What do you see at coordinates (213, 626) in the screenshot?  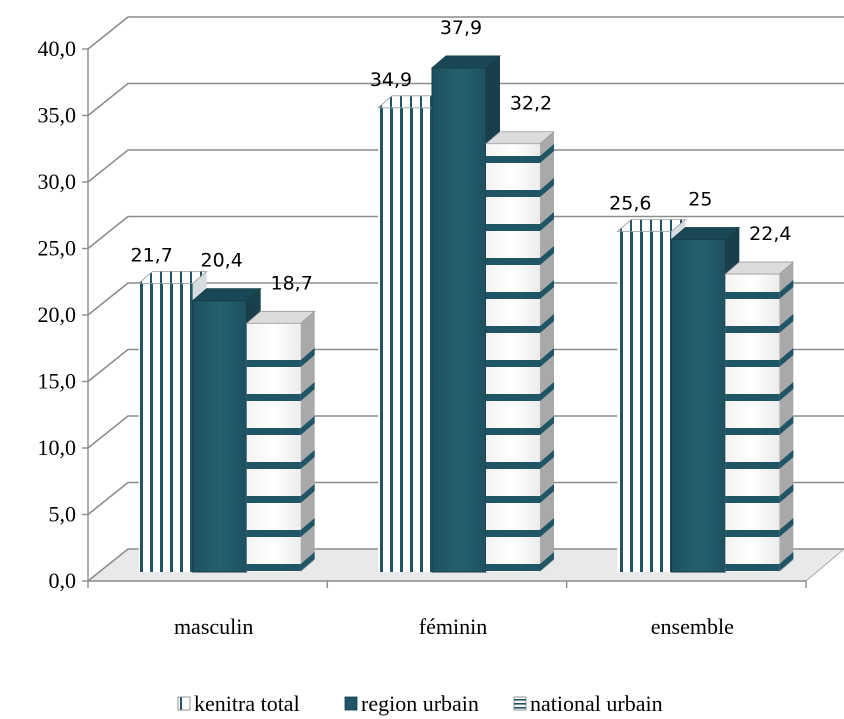 I see `x-tick-label: masculin` at bounding box center [213, 626].